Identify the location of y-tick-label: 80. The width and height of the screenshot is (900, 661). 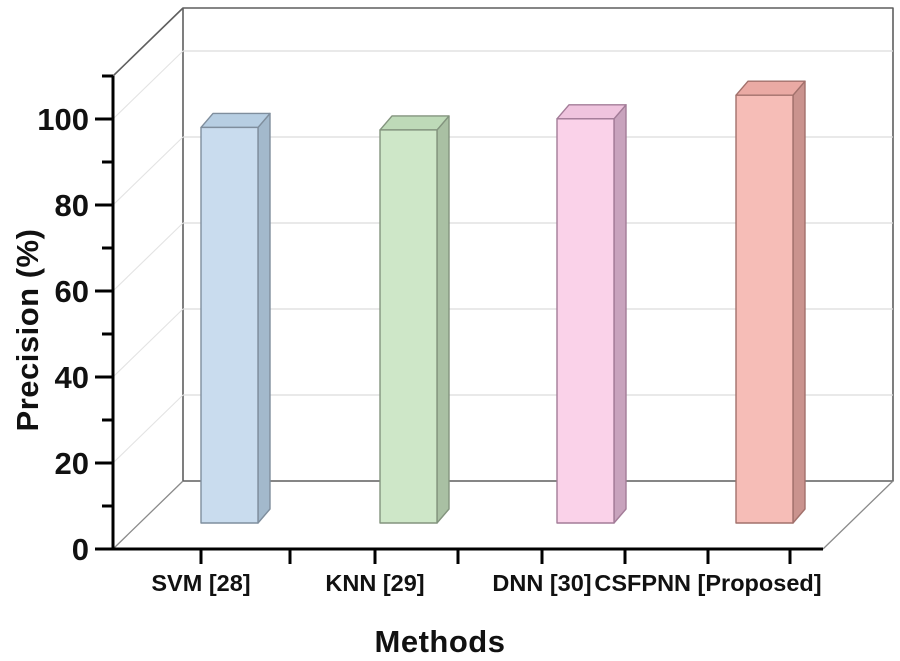
(72, 205).